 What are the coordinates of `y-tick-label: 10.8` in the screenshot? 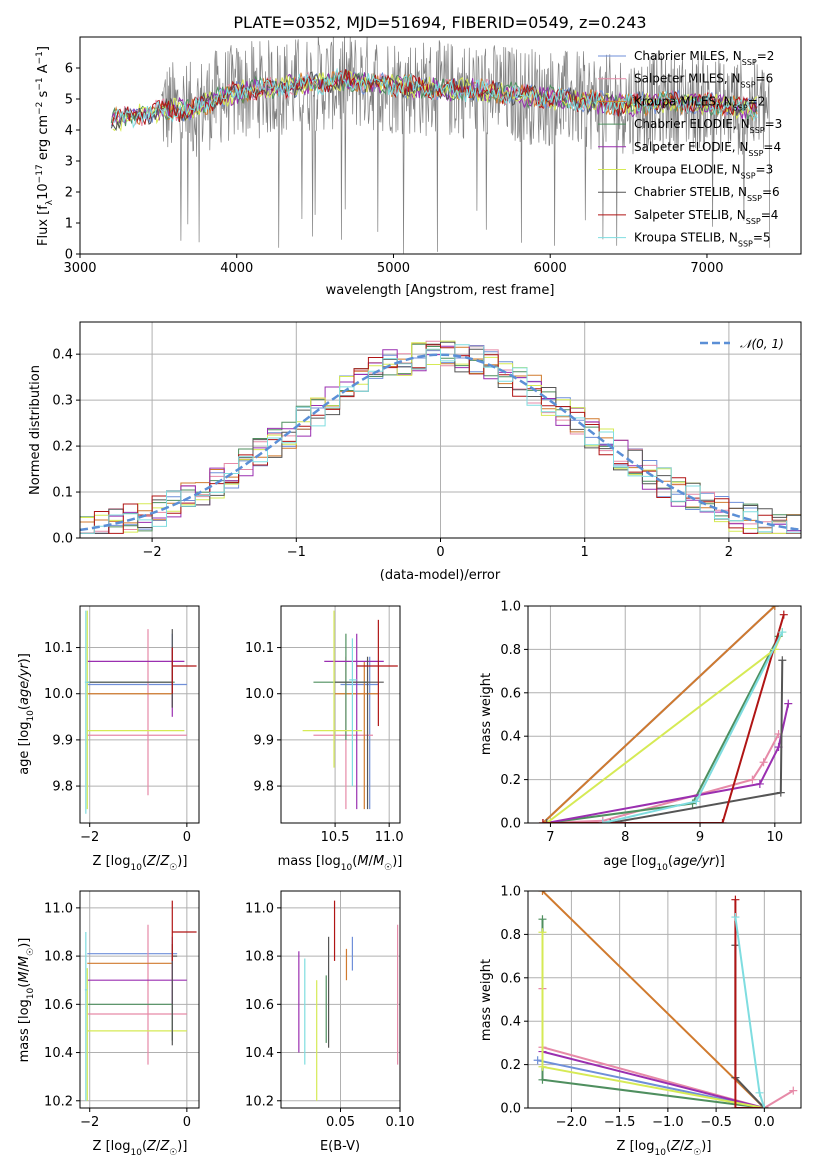 It's located at (259, 957).